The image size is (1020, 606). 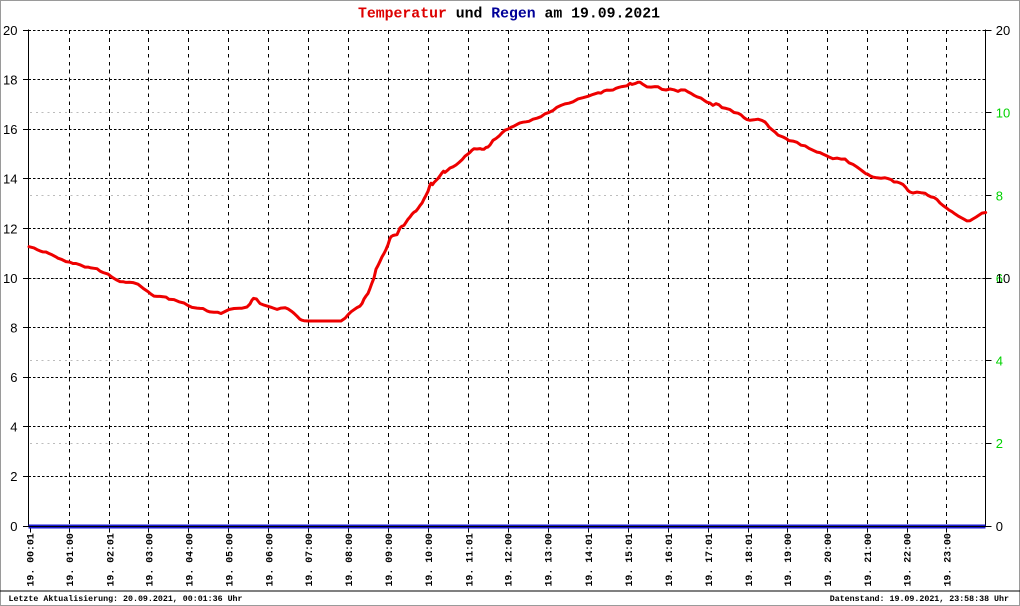 I want to click on svg-text: 19. 17:01, so click(x=709, y=559).